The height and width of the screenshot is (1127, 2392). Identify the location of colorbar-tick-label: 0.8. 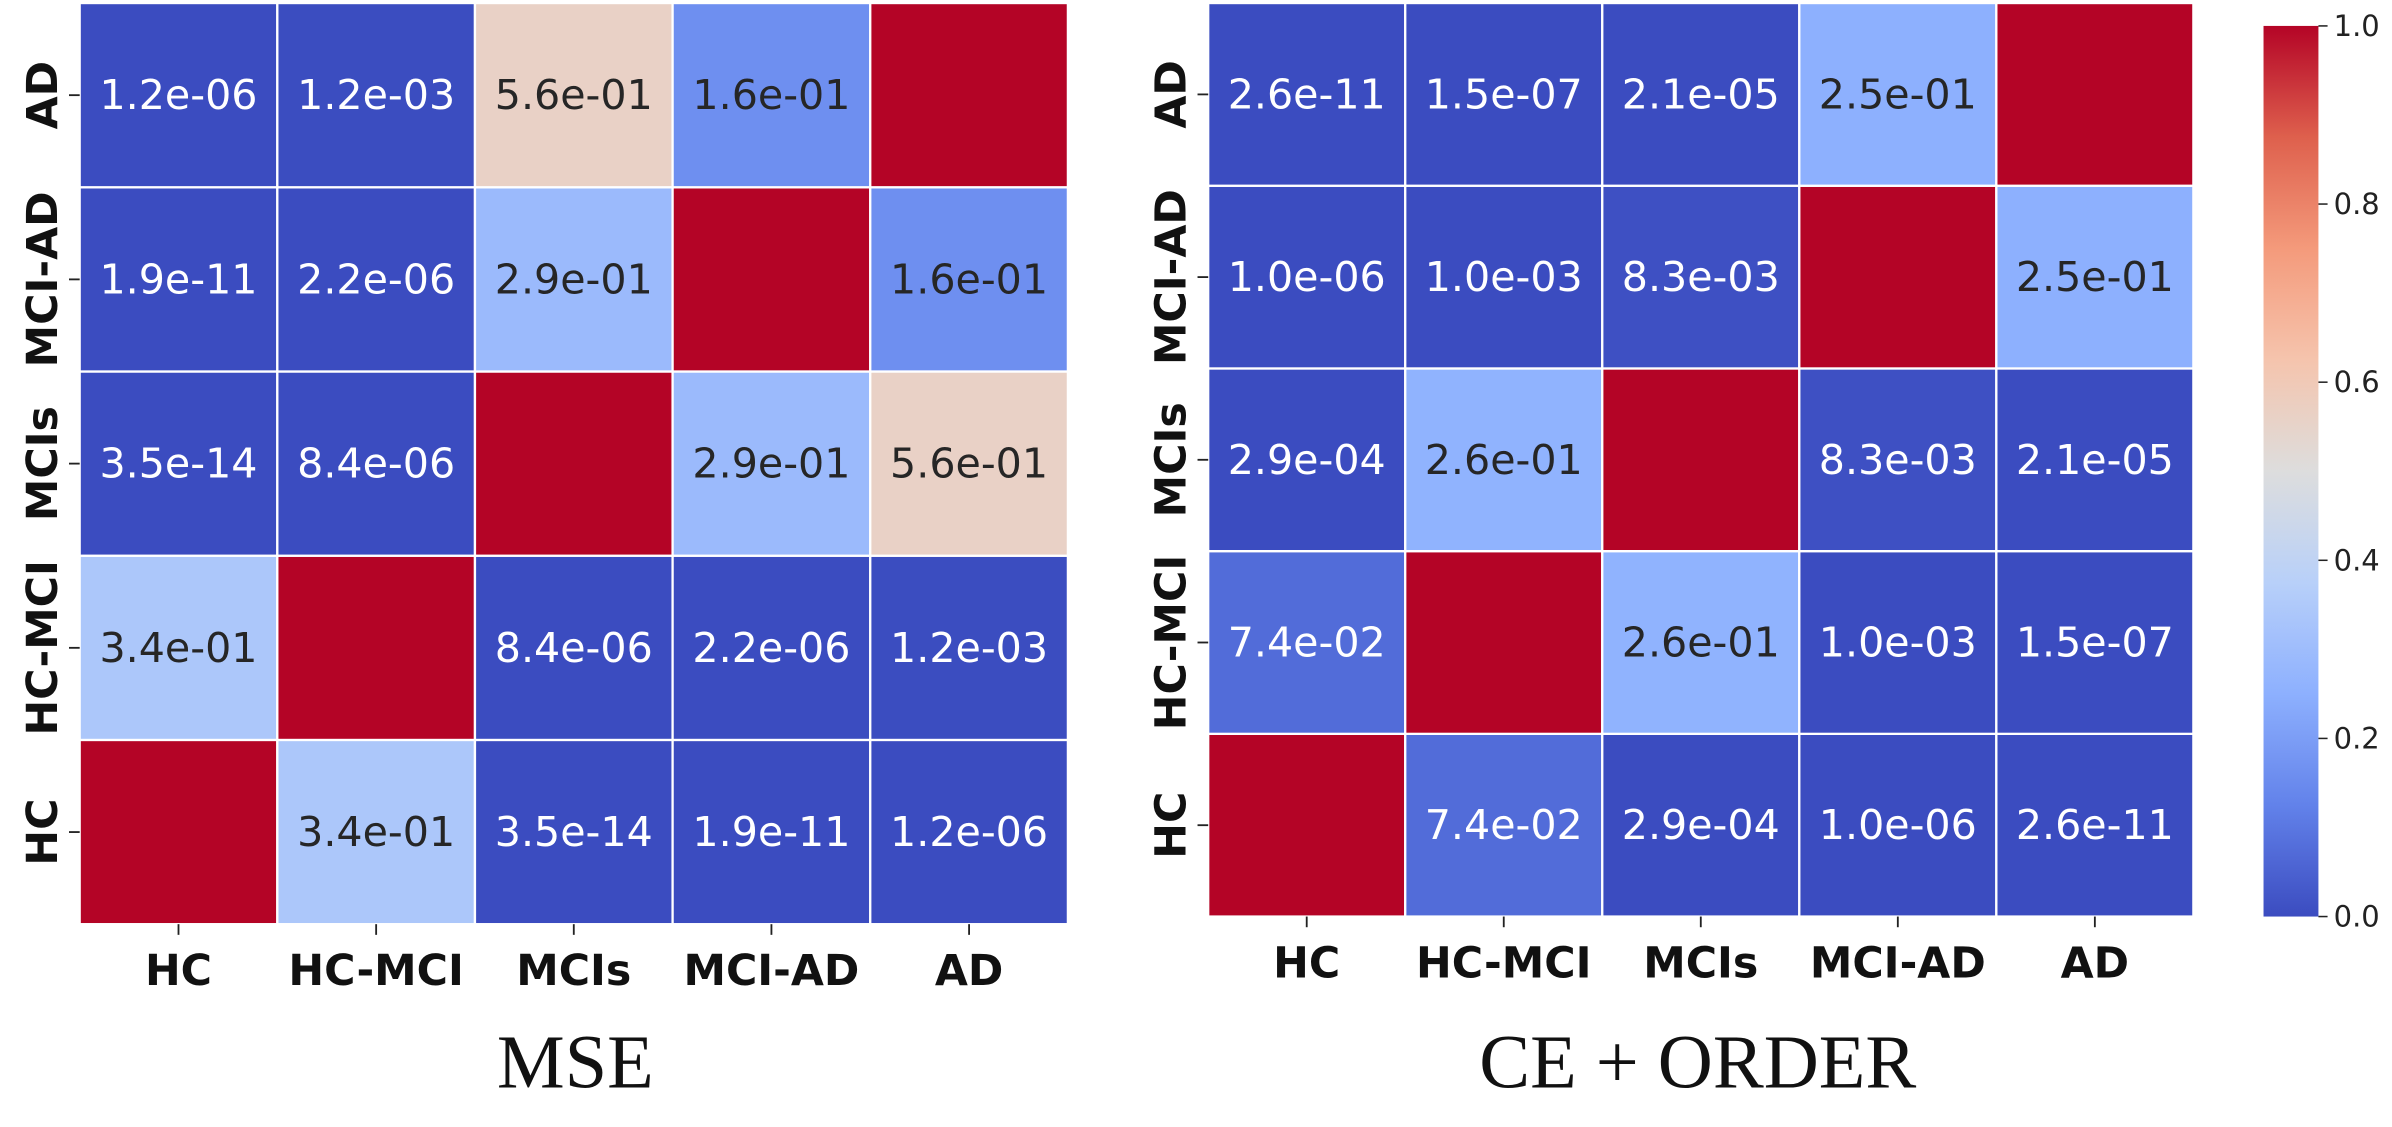
(2357, 204).